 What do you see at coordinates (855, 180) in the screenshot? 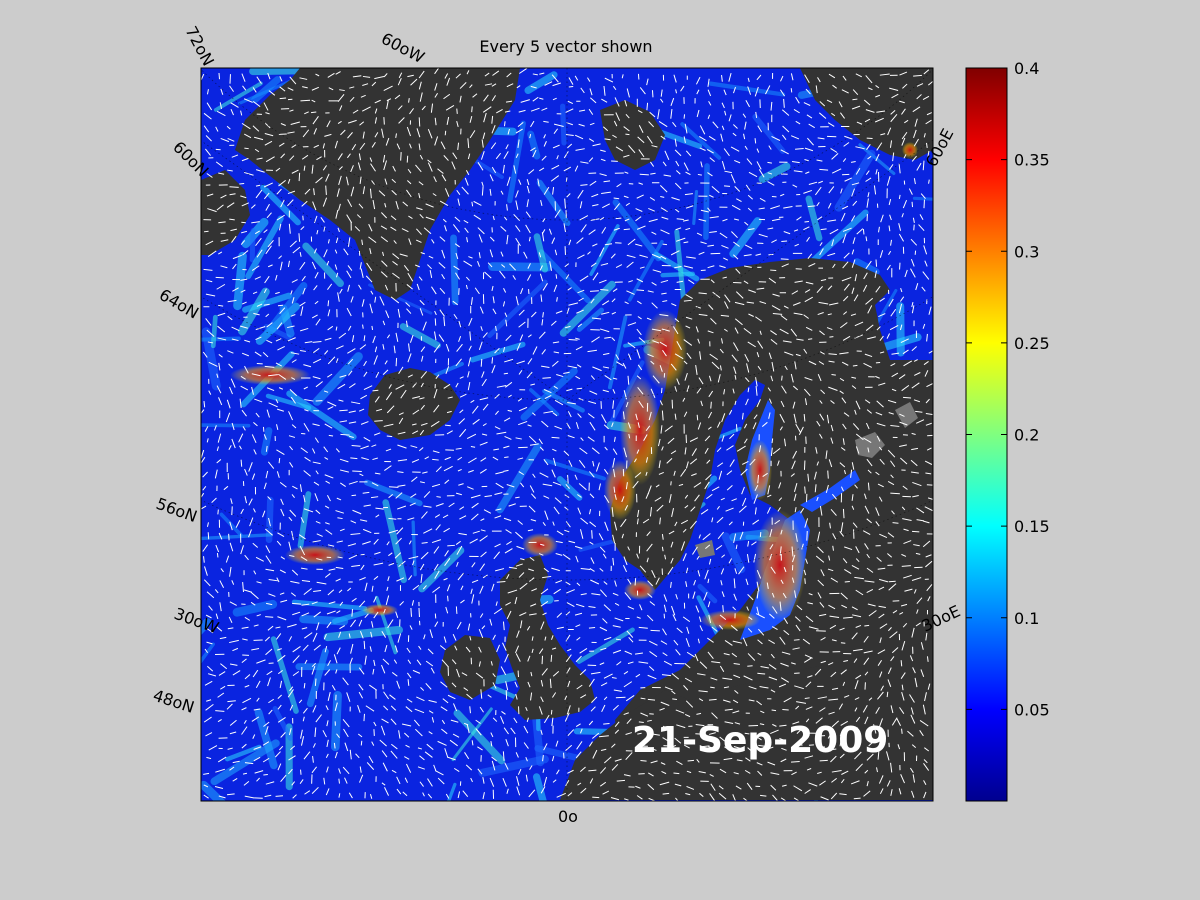
I see `speed-streak` at bounding box center [855, 180].